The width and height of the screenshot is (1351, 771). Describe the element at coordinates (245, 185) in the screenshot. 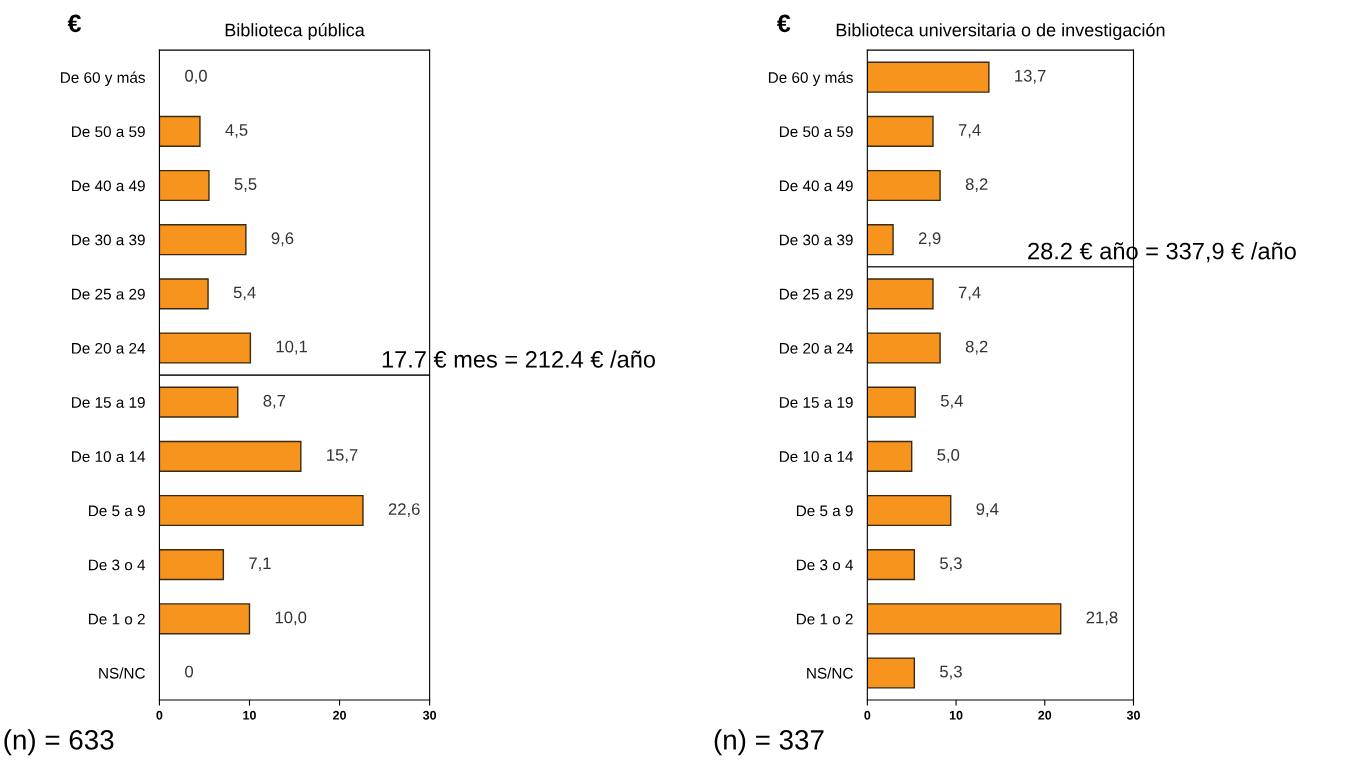

I see `data-label: 5,5` at that location.